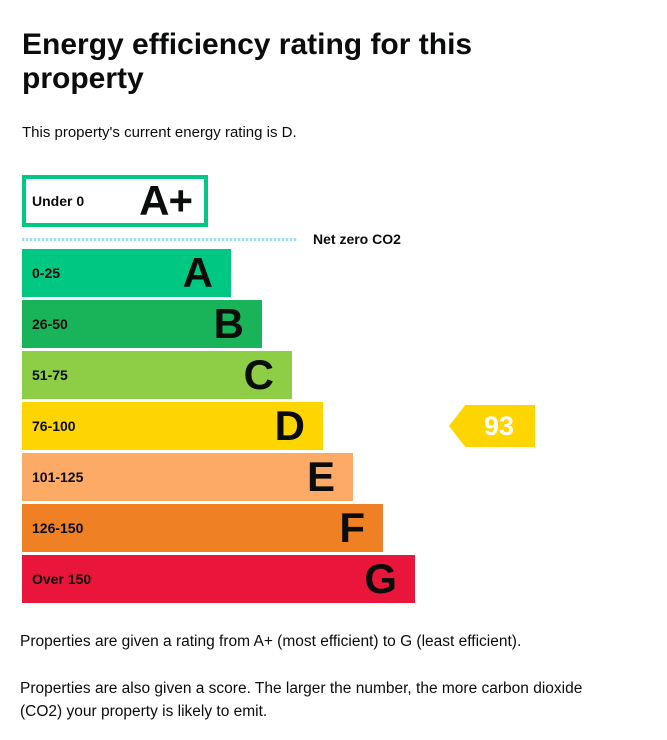 This screenshot has height=740, width=667. What do you see at coordinates (142, 324) in the screenshot?
I see `band-b: 26-50 B` at bounding box center [142, 324].